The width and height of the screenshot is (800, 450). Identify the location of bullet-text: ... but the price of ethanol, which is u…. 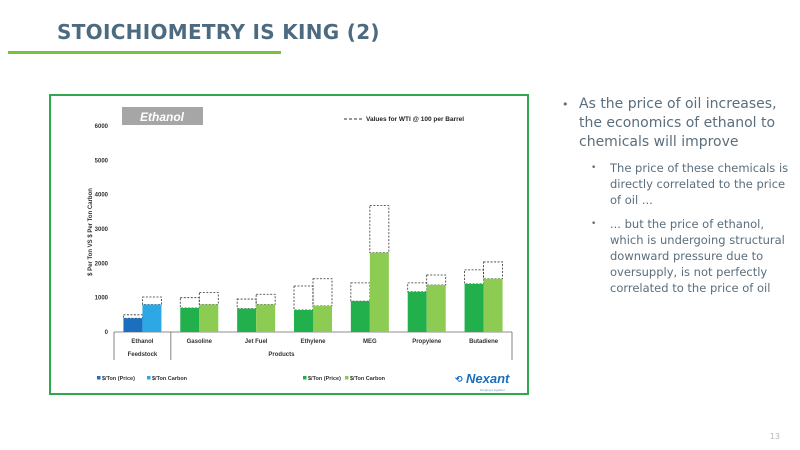
(697, 256).